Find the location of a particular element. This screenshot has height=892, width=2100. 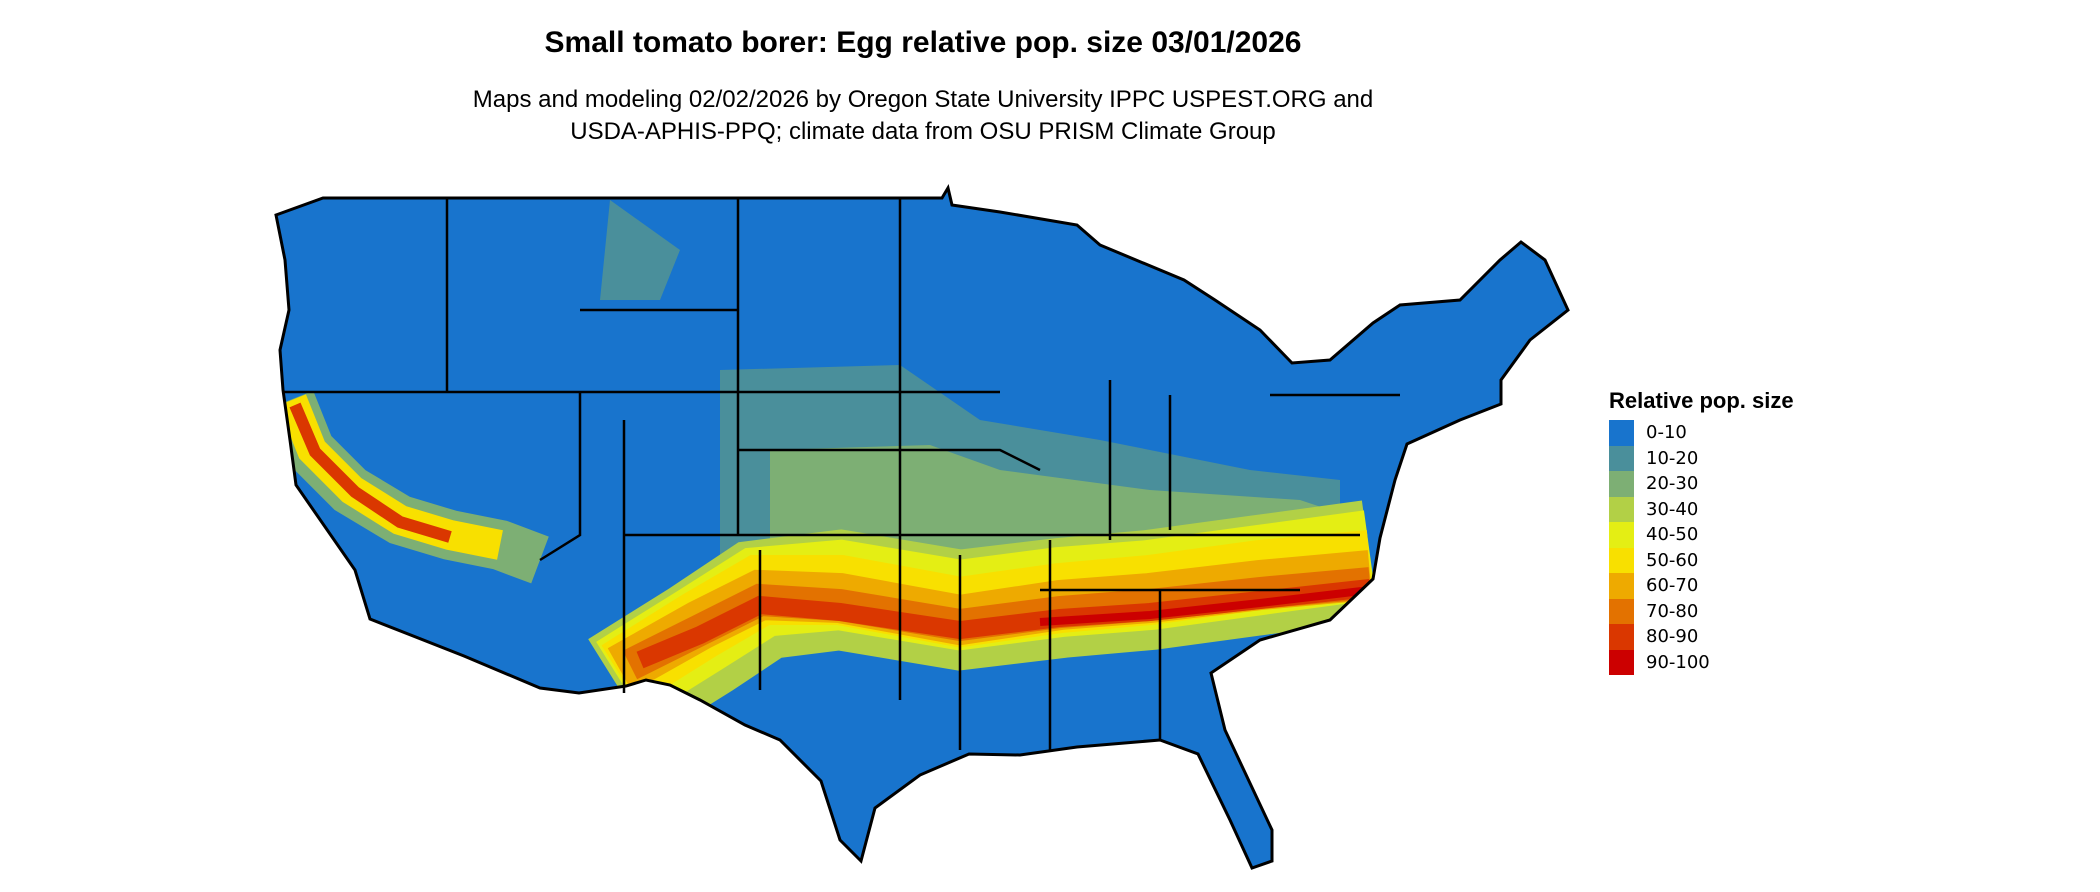

legend-label: 60-70 is located at coordinates (1672, 586).